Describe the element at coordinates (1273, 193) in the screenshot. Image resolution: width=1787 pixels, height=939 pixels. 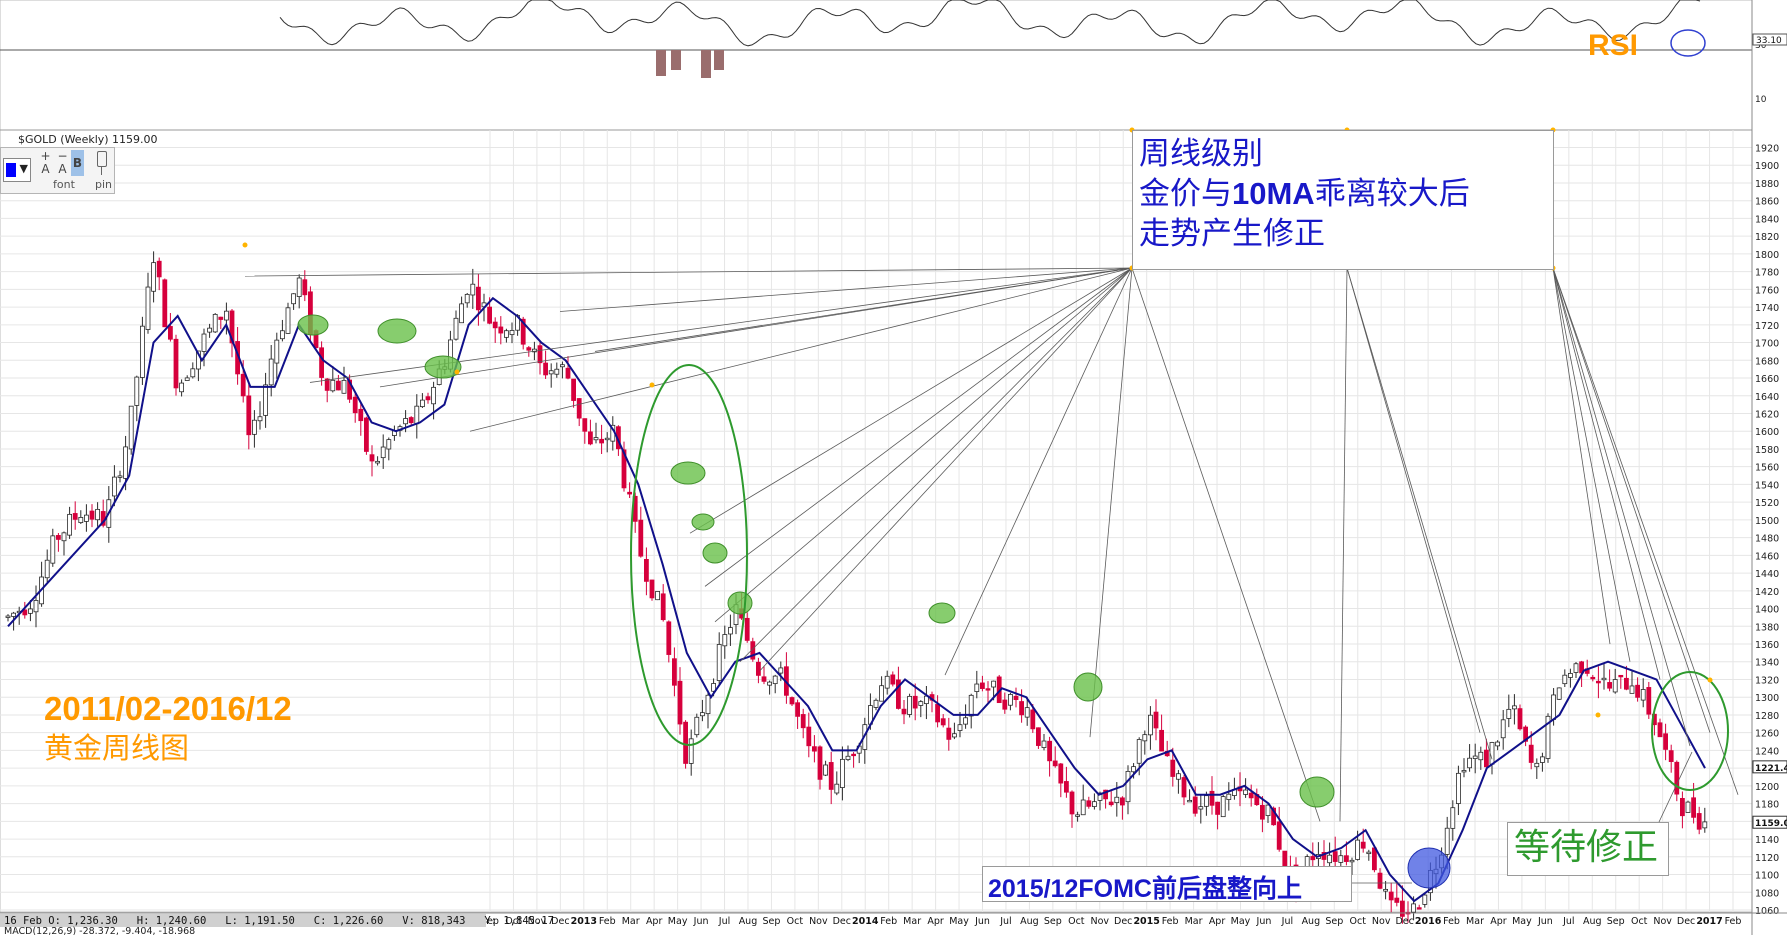
I see `callout-line-2-bold: 10MA` at that location.